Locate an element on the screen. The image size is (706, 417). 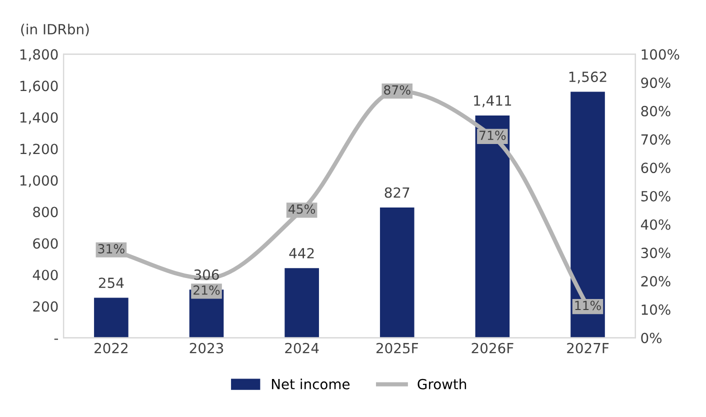
x-tick-label: 2027F is located at coordinates (588, 348).